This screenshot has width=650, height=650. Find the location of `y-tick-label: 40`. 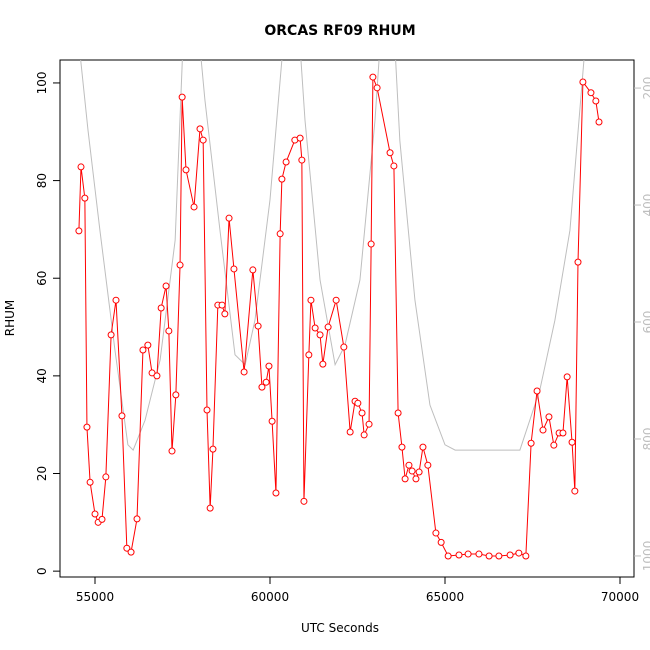

y-tick-label: 40 is located at coordinates (42, 375).